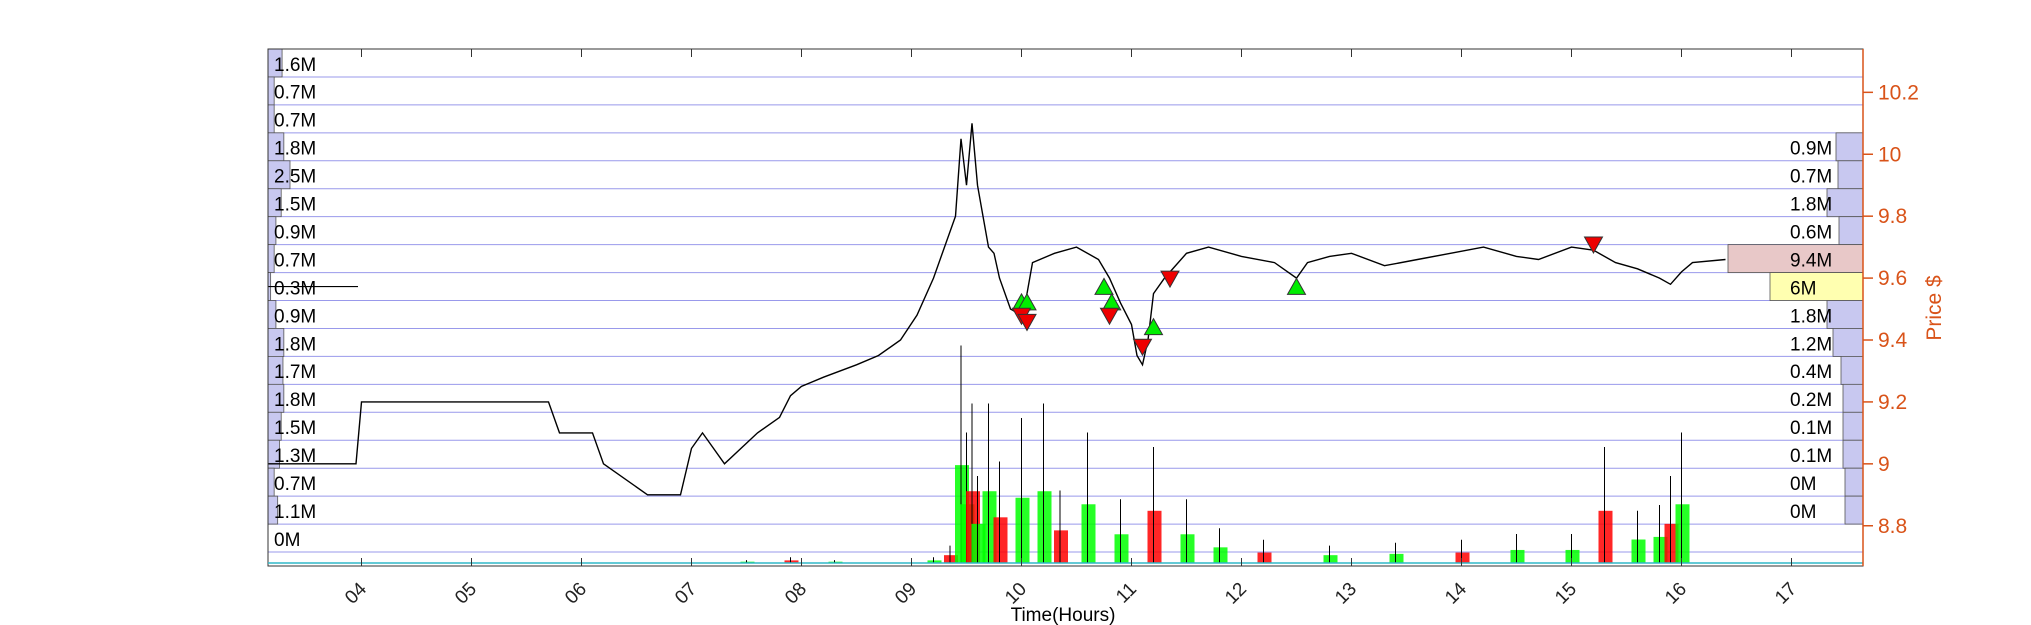  Describe the element at coordinates (295, 65) in the screenshot. I see `left-profile-label: 1.6M` at that location.